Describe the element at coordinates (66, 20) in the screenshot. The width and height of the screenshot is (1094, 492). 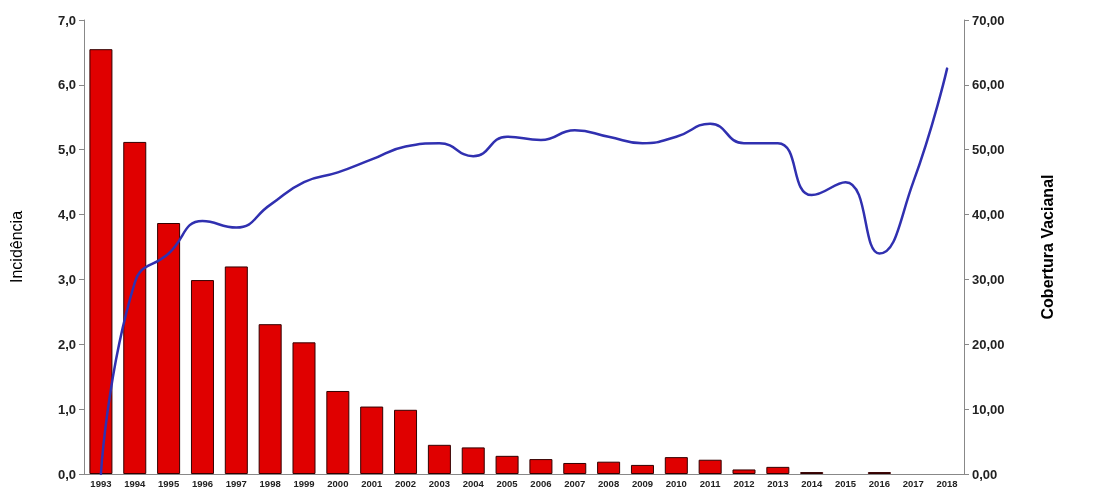
I see `y-tick-label: 7,0` at that location.